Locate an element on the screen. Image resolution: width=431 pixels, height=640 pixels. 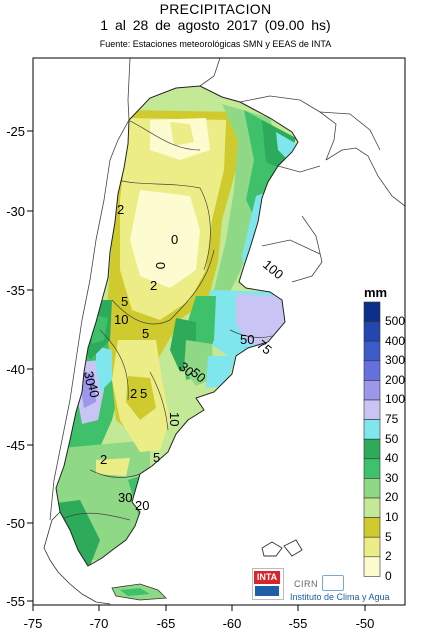
legend-label: 10 is located at coordinates (392, 517).